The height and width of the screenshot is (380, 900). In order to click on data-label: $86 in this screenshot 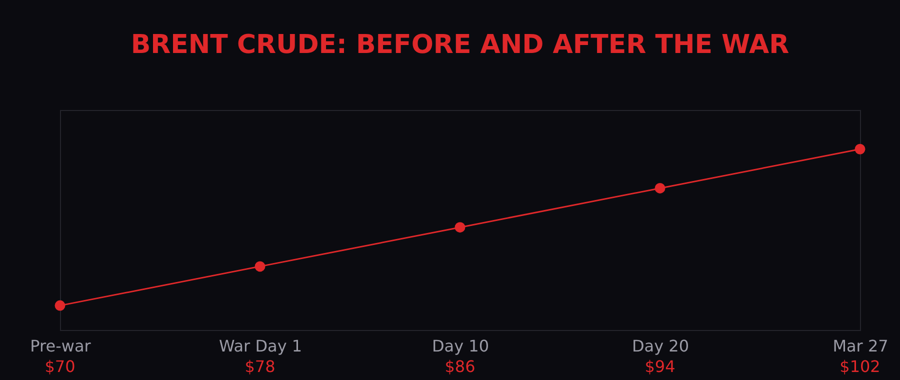, I will do `click(460, 366)`.